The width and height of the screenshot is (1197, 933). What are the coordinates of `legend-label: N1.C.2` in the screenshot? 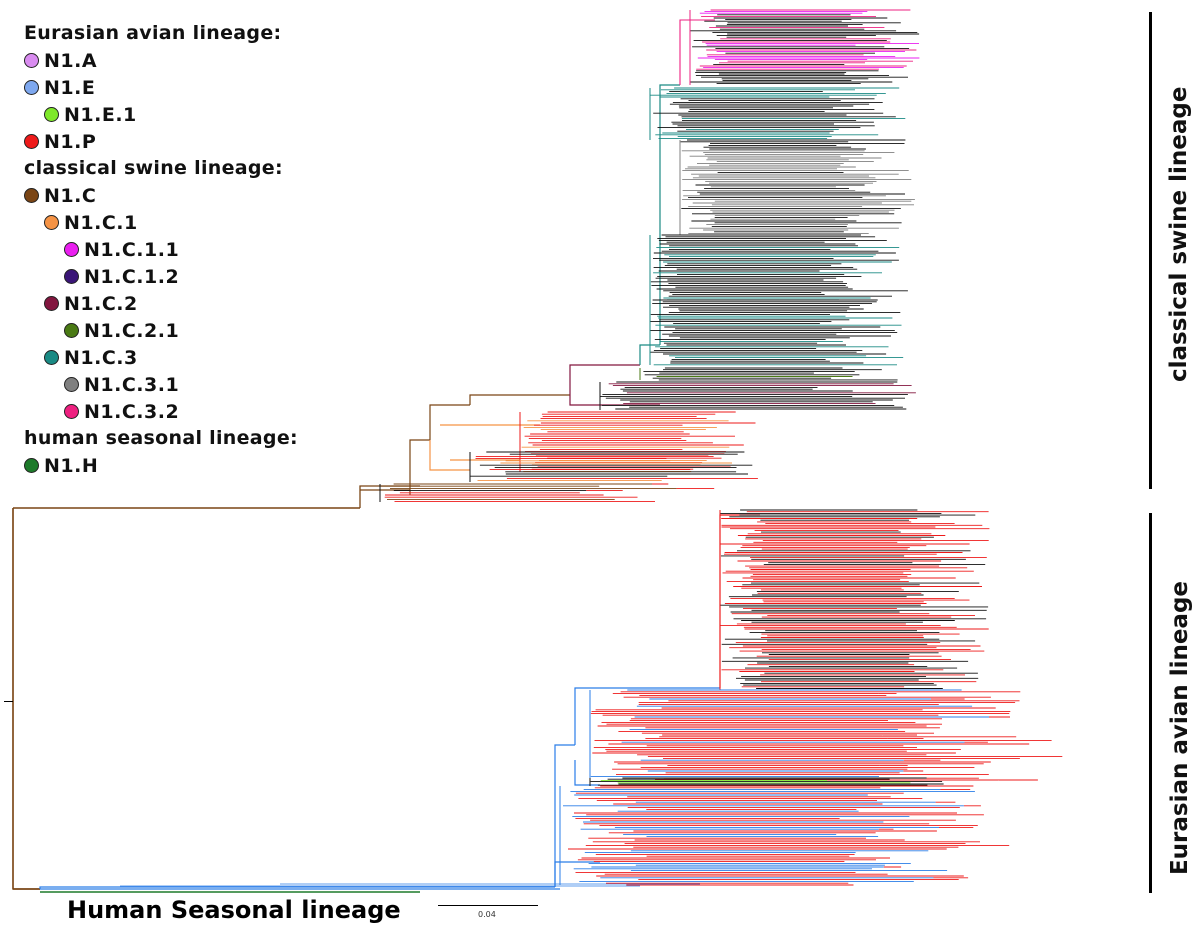 It's located at (101, 303).